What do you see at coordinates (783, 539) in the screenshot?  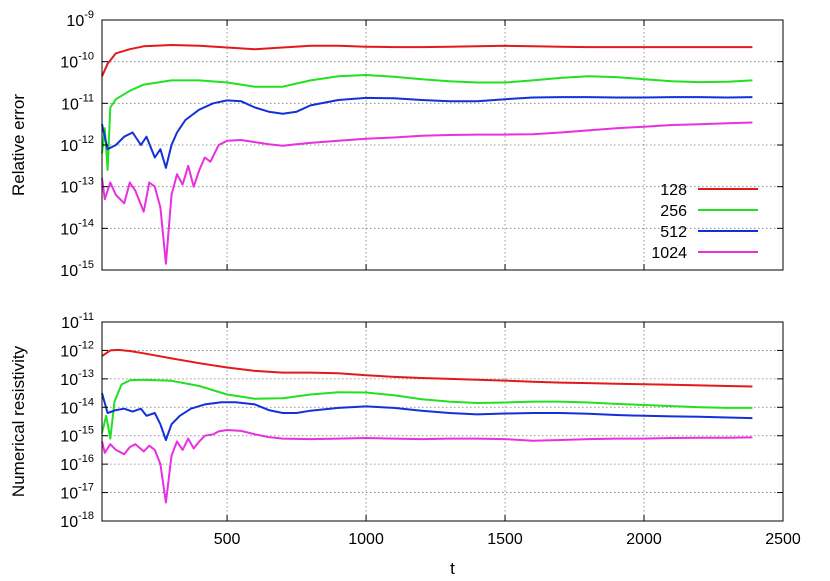 I see `x-tick-label: 2500` at bounding box center [783, 539].